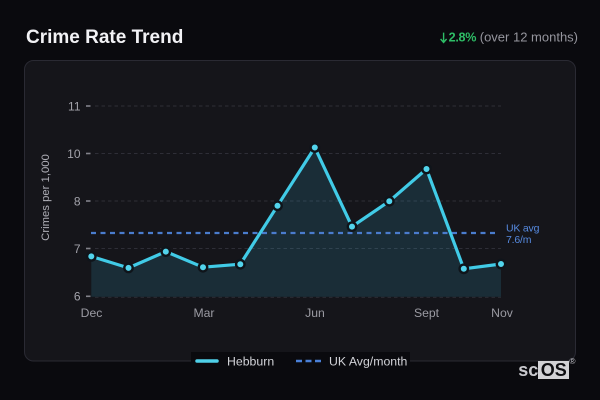  I want to click on svg-text: UK avg, so click(523, 229).